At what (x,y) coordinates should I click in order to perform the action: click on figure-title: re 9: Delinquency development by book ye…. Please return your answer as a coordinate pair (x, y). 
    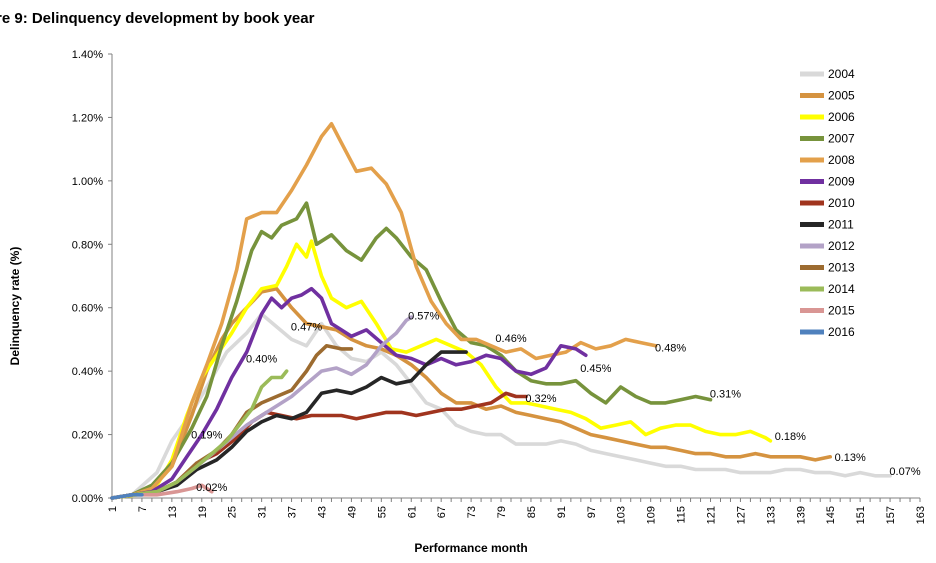
    Looking at the image, I should click on (157, 18).